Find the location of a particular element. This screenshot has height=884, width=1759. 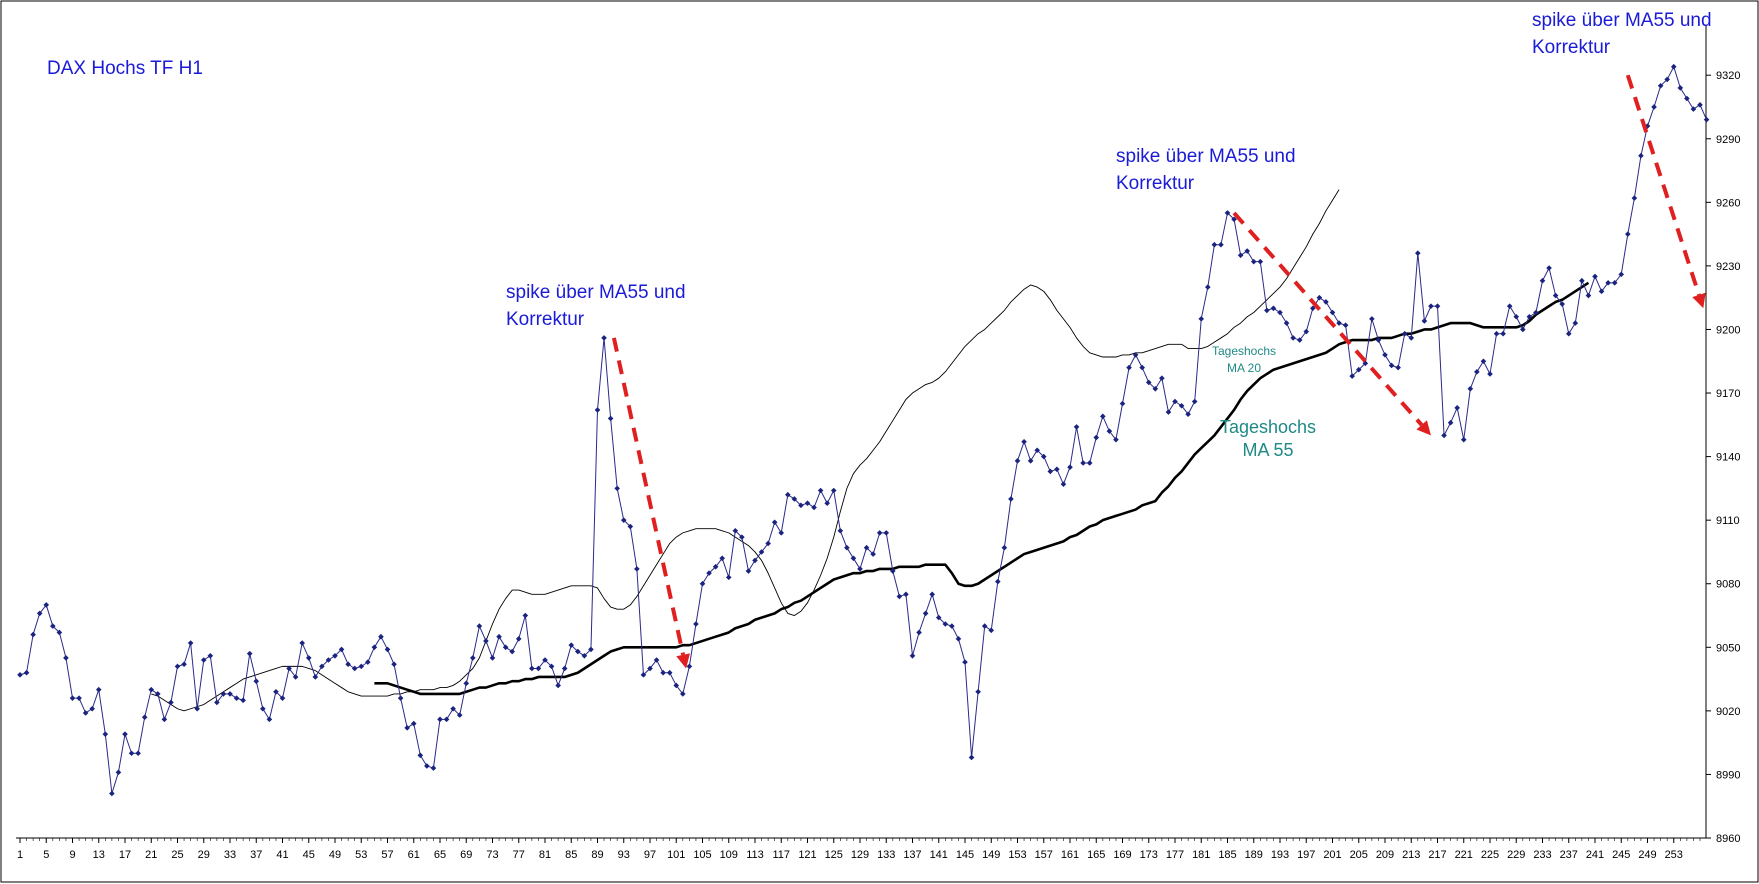

x-tick-label: 169 is located at coordinates (1122, 855).